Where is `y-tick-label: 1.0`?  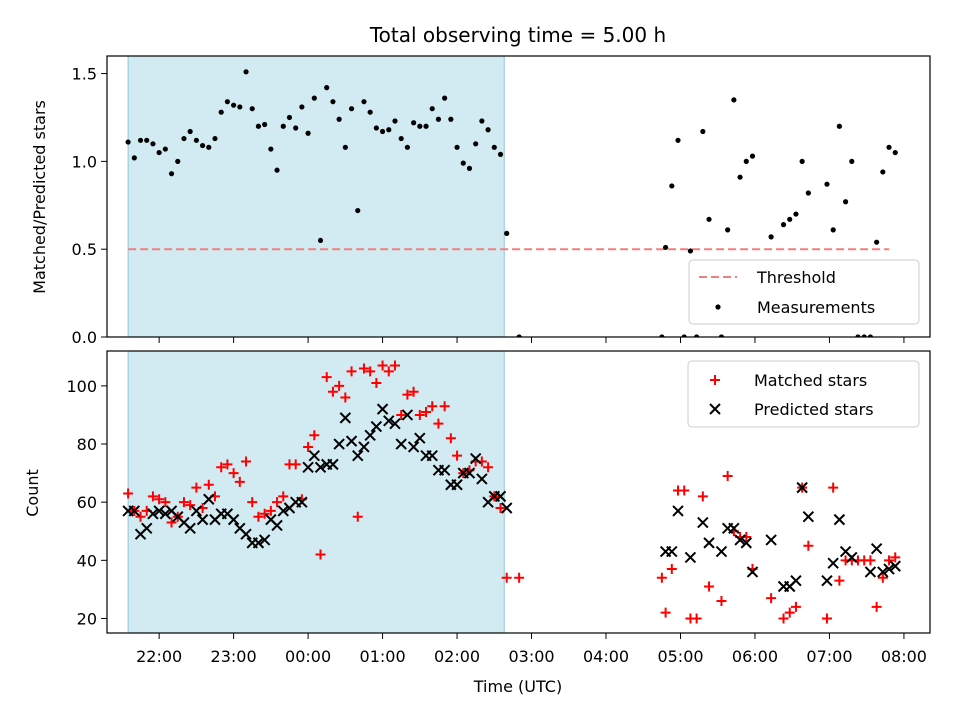
y-tick-label: 1.0 is located at coordinates (84, 161).